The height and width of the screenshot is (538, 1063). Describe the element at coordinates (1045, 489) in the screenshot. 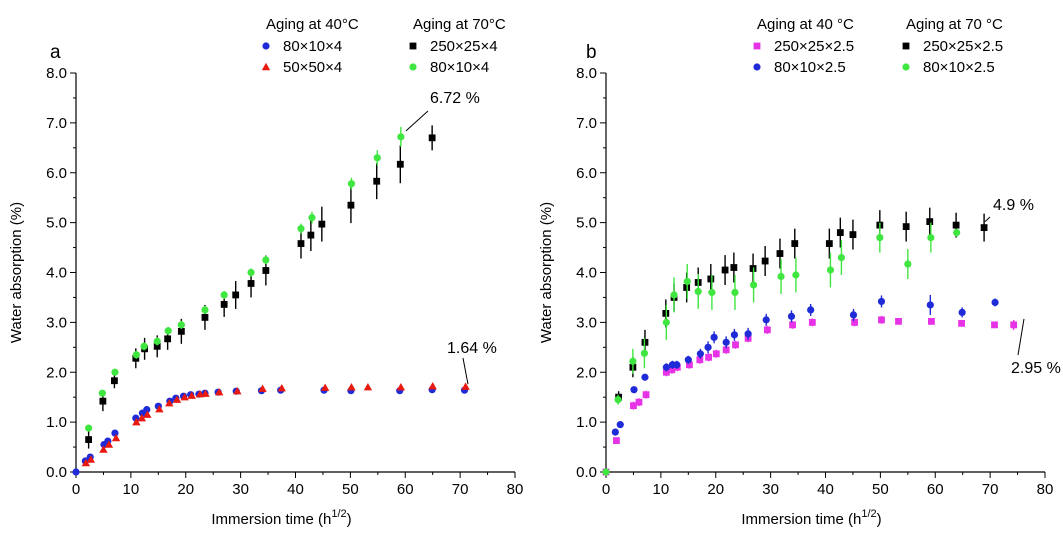

I see `x-tick-label: 80` at that location.